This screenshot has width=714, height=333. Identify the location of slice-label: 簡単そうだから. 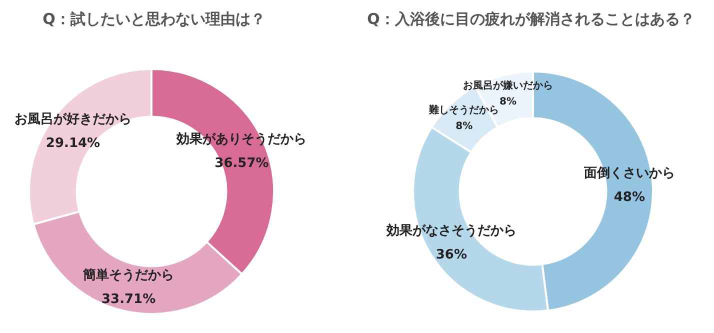
(128, 275).